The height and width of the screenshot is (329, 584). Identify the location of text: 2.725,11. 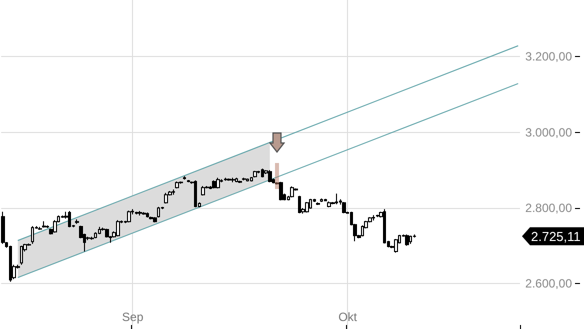
(556, 236).